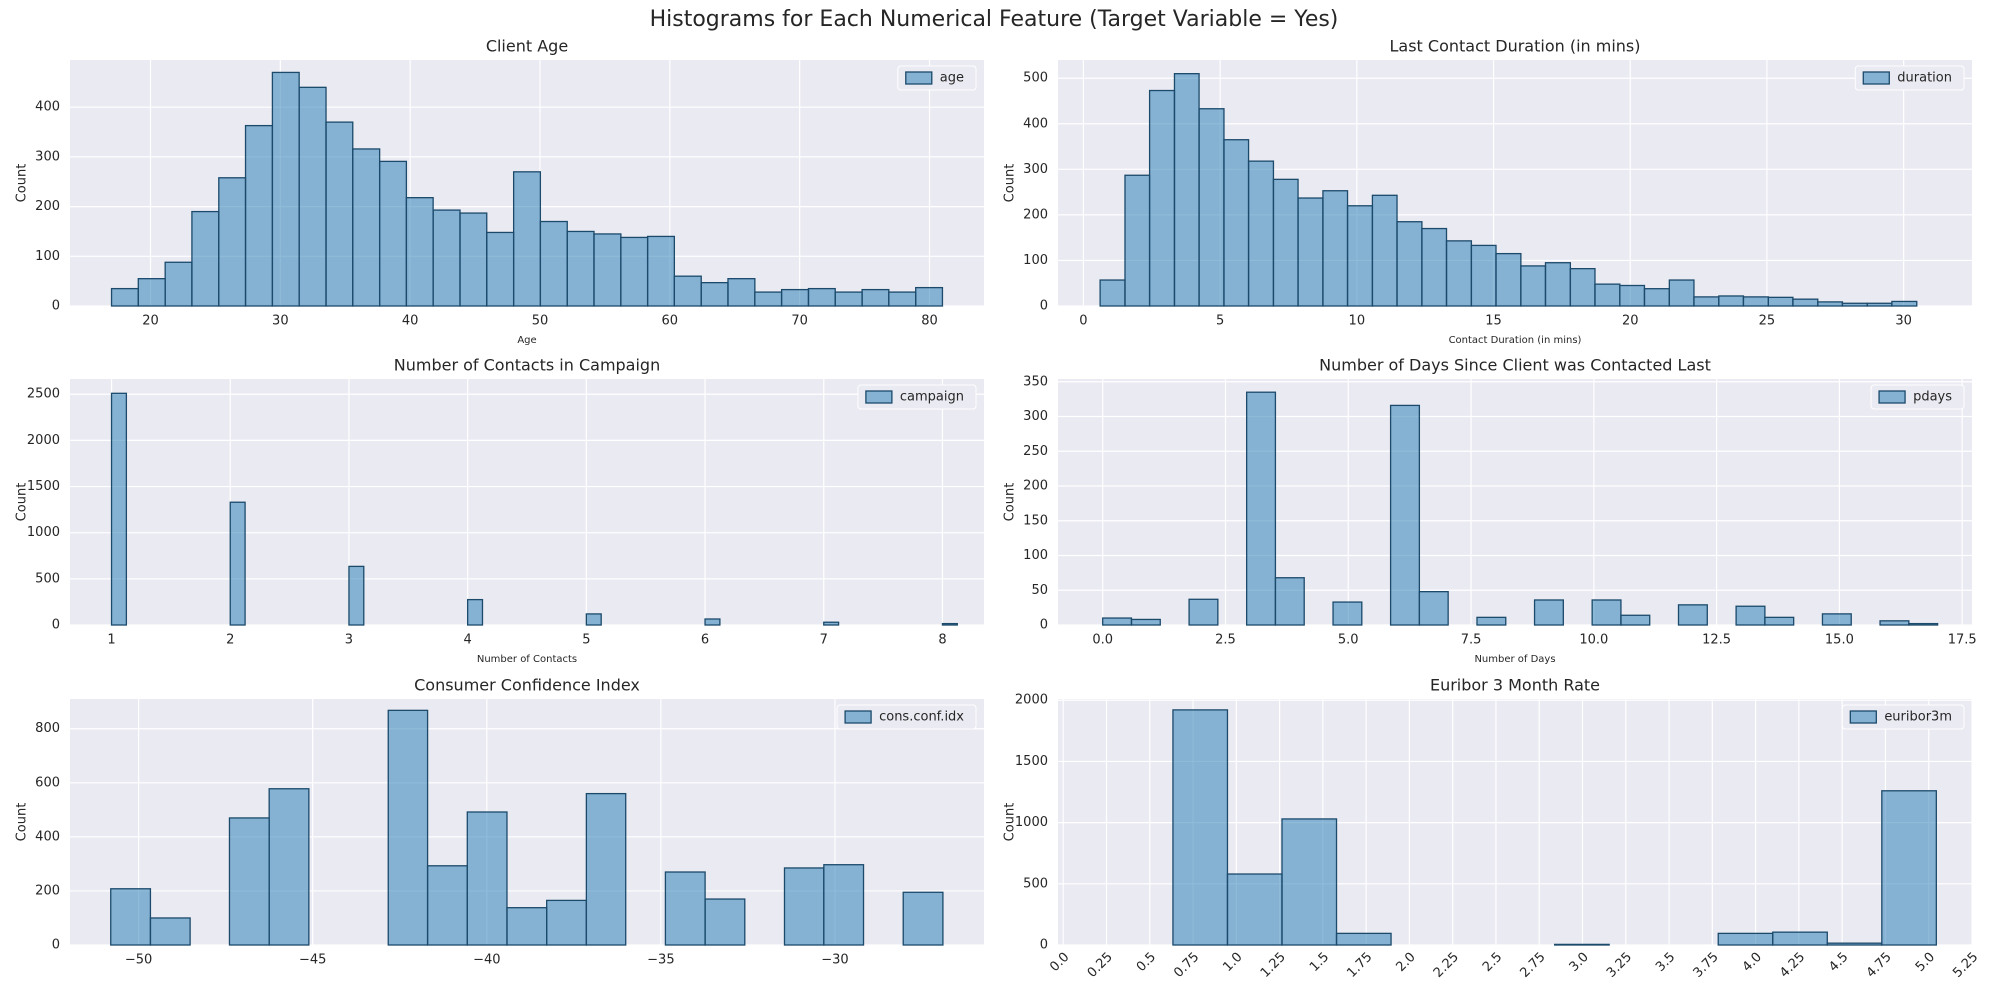 This screenshot has width=1989, height=985. What do you see at coordinates (527, 685) in the screenshot?
I see `subplot-title: Consumer Confidence Index` at bounding box center [527, 685].